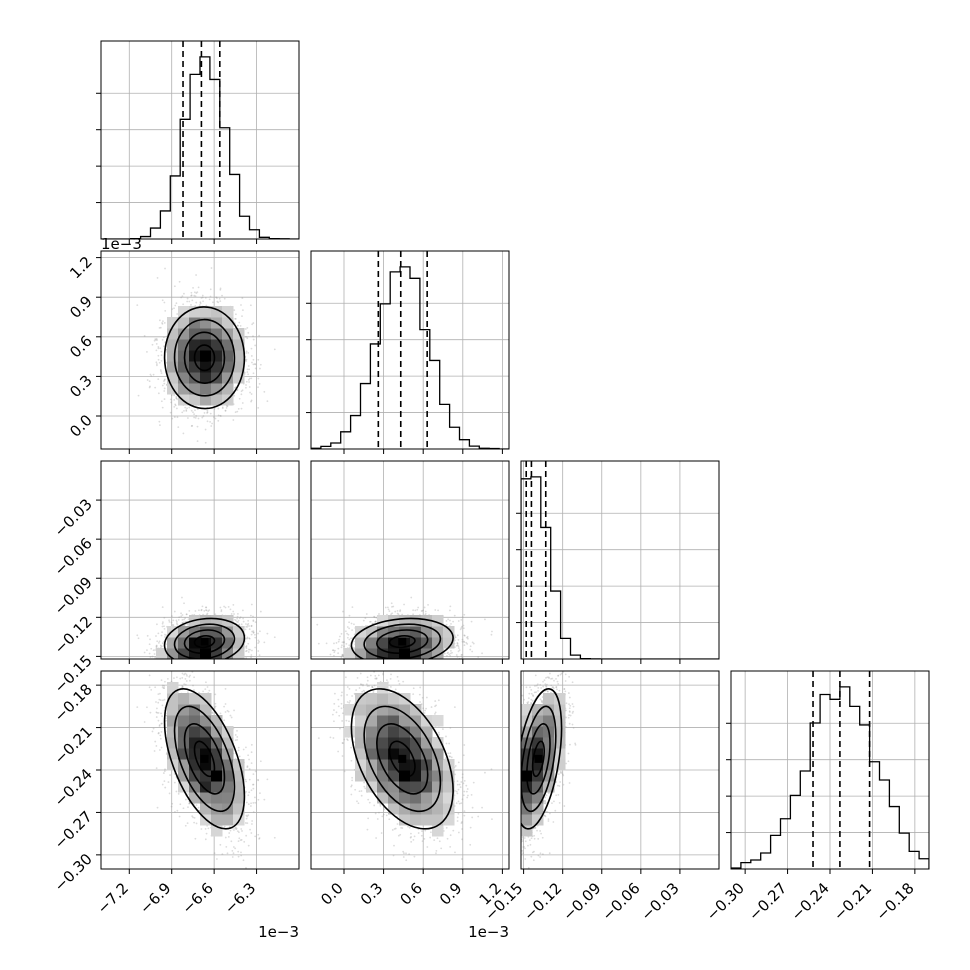 This screenshot has width=970, height=970. Describe the element at coordinates (81, 347) in the screenshot. I see `ytick-label: 0.6` at that location.